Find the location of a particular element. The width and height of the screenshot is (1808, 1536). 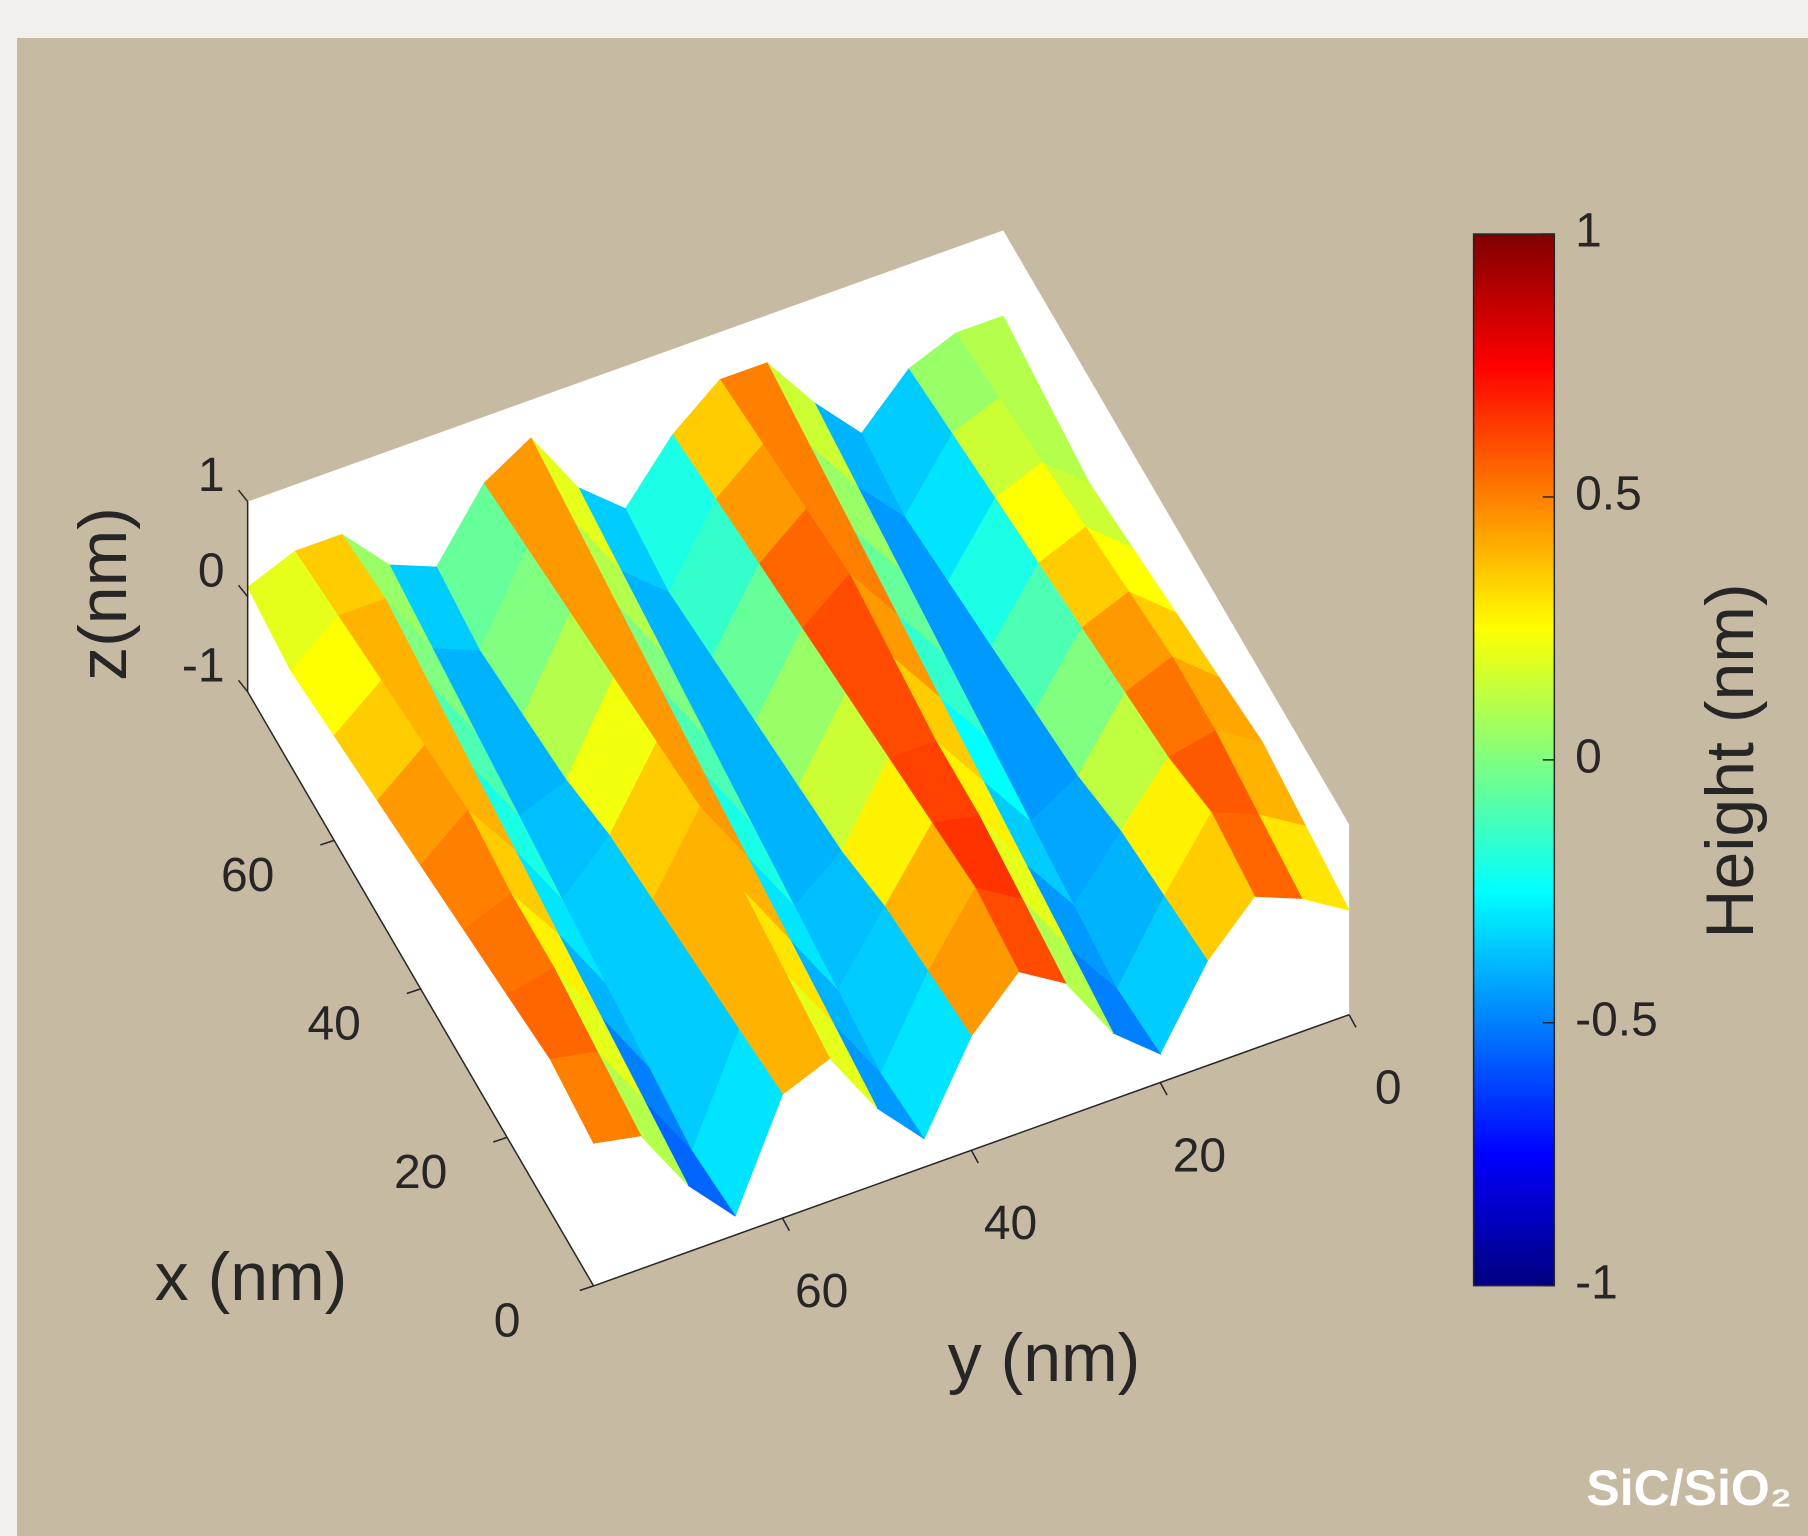

y-tick-label: 0 is located at coordinates (1388, 1087).